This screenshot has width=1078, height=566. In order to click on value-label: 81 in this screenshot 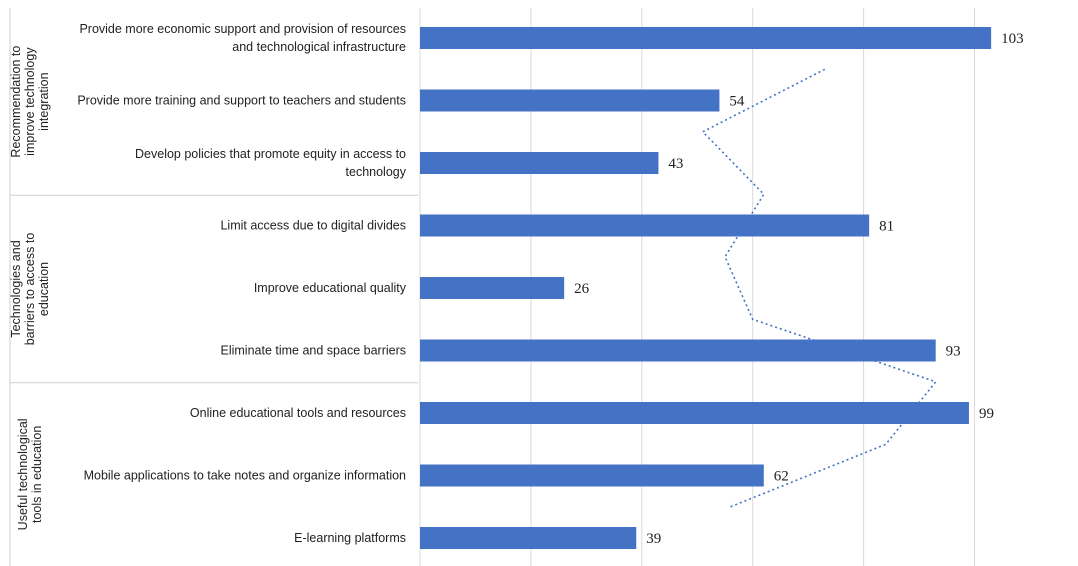, I will do `click(886, 227)`.